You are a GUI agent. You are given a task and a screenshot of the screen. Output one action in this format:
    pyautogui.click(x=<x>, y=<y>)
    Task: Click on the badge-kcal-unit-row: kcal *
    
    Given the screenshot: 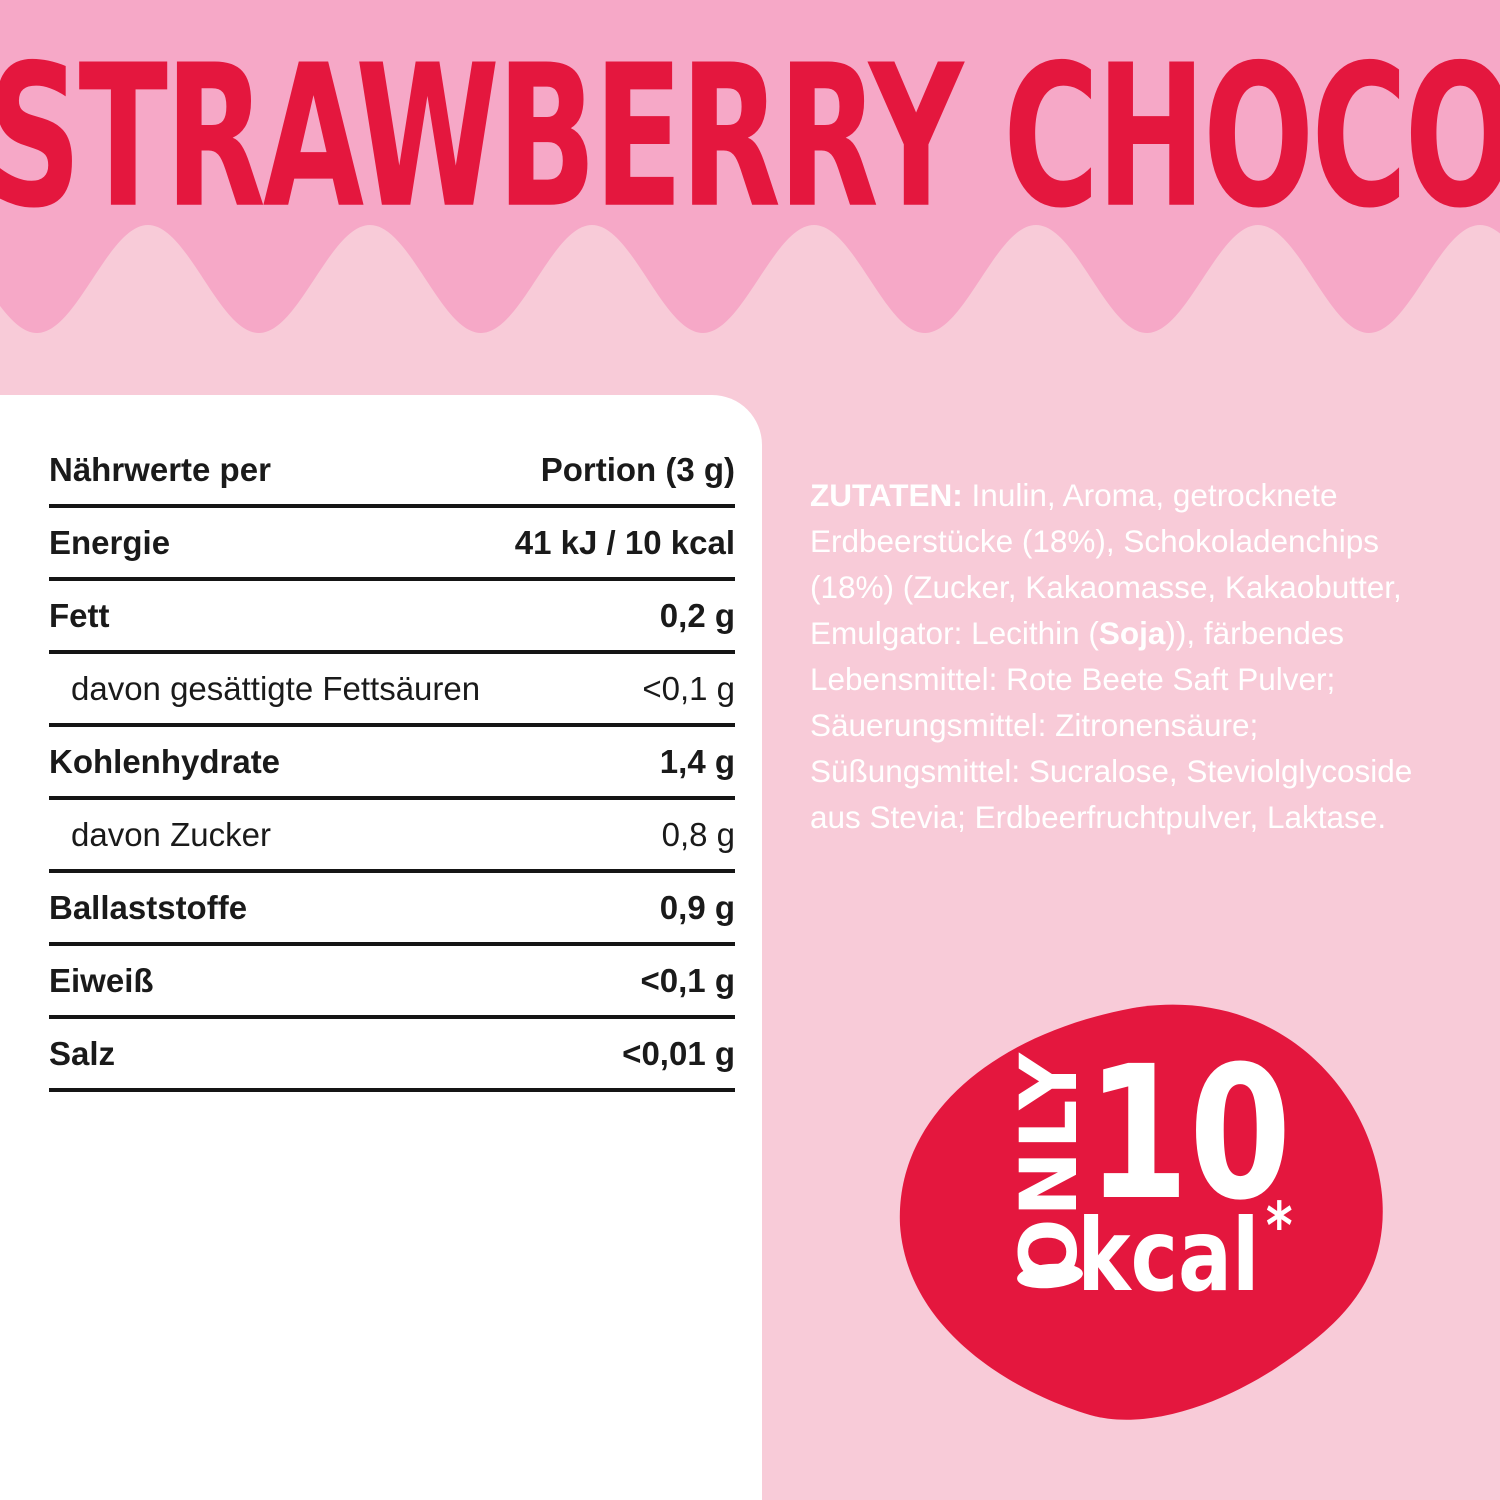 What is the action you would take?
    pyautogui.click(x=1184, y=1250)
    